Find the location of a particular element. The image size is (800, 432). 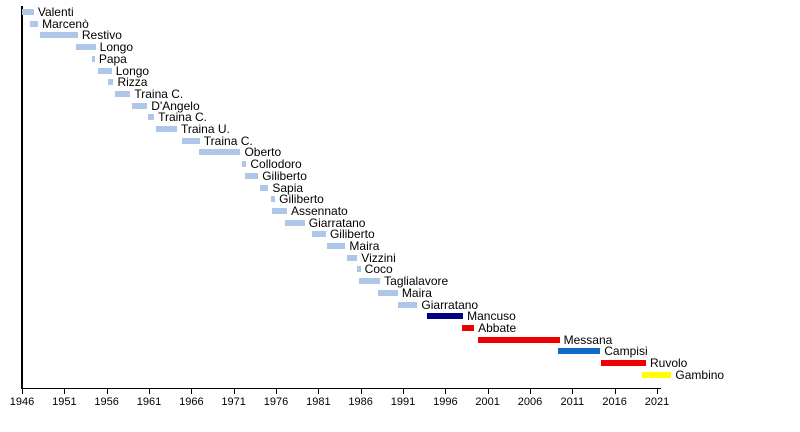

bar-label: Sapia is located at coordinates (288, 187).